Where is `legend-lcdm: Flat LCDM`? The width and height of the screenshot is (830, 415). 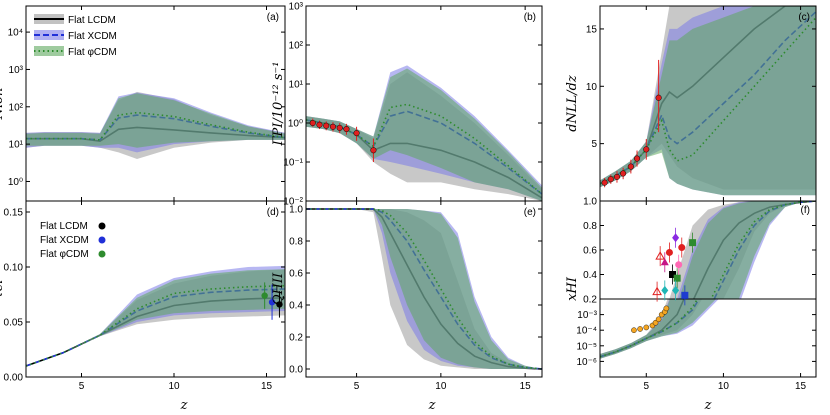 legend-lcdm: Flat LCDM is located at coordinates (92, 20).